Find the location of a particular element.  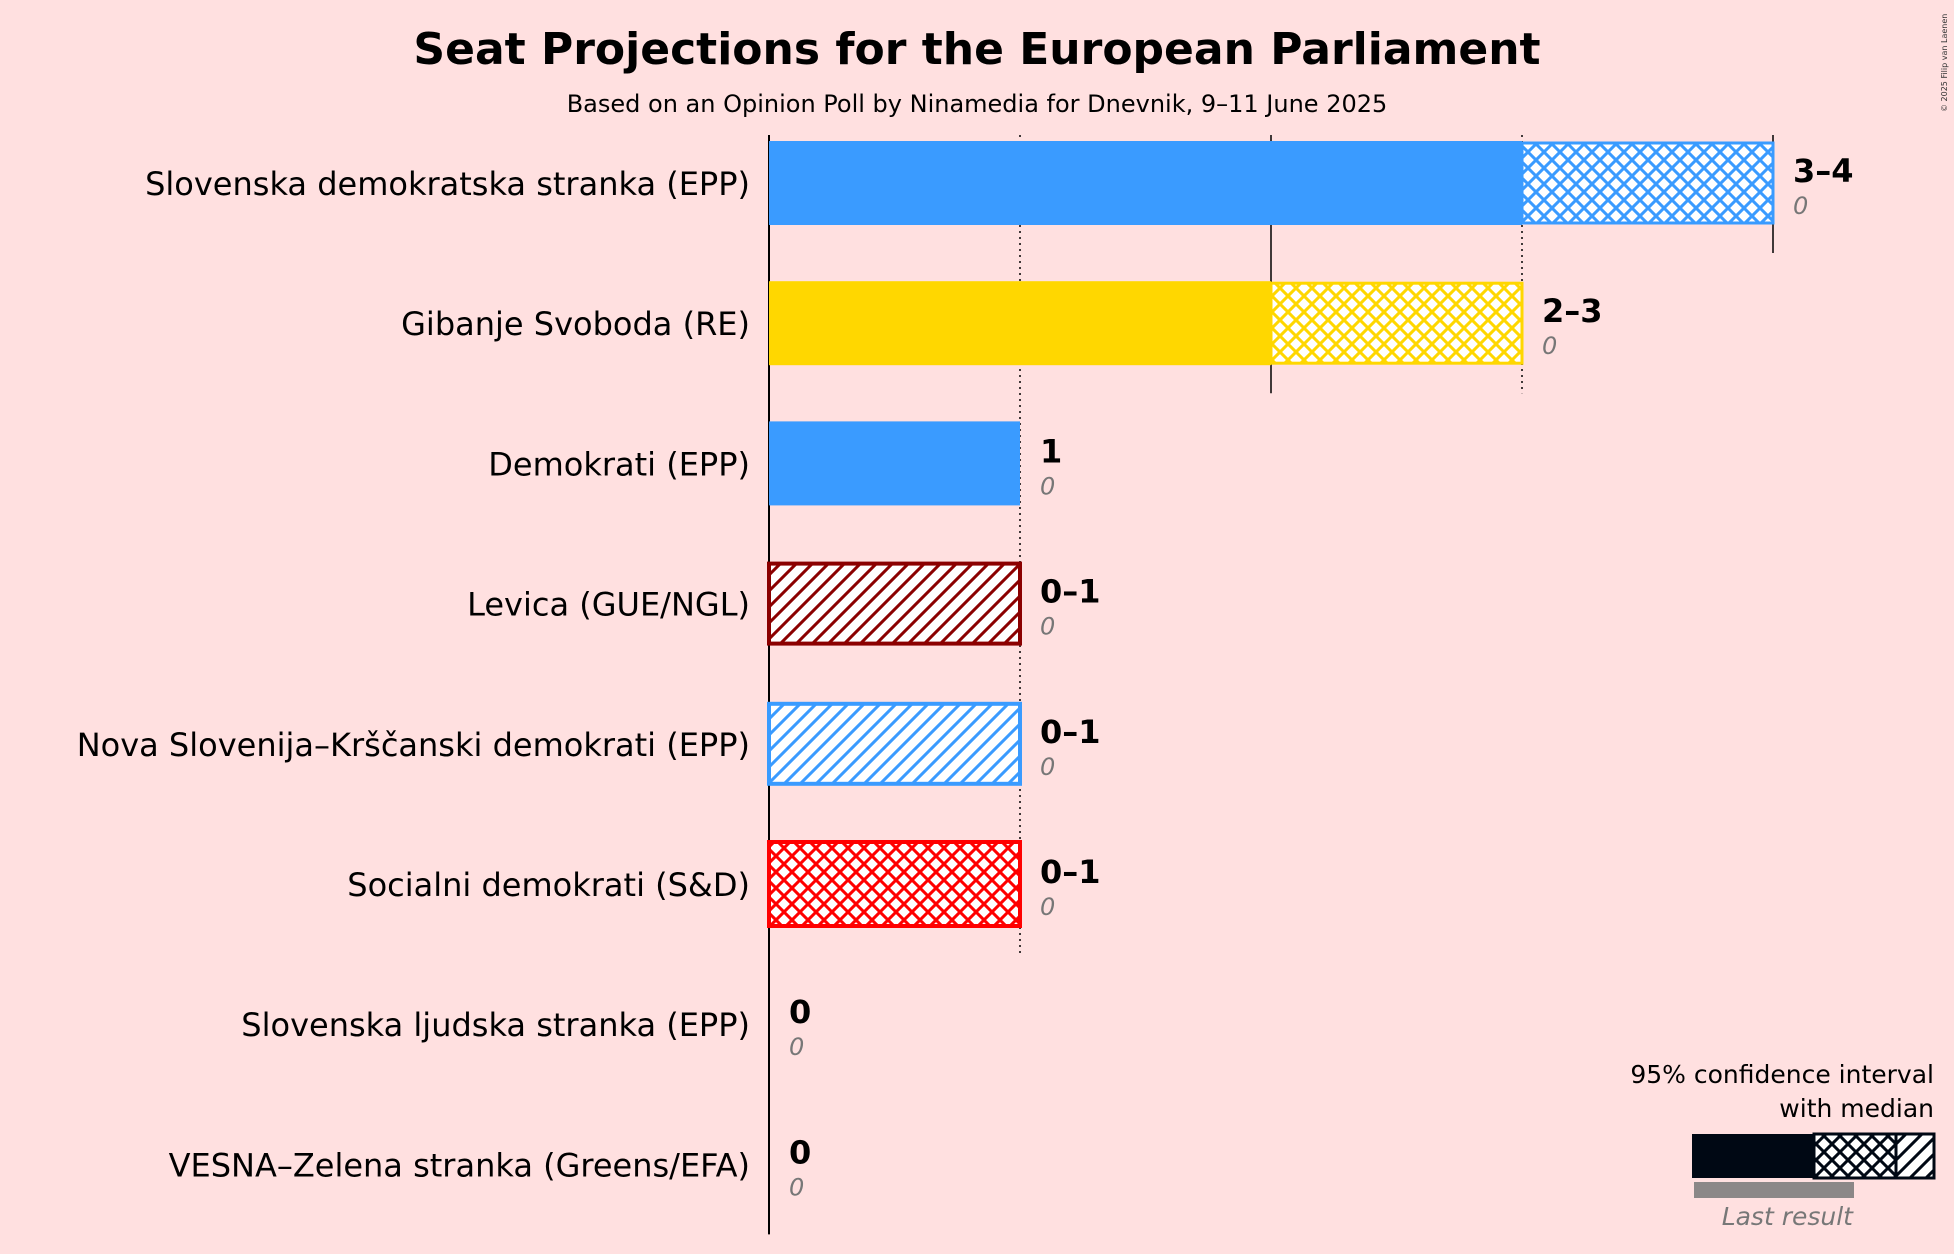

party-label: Levica (GUE/NGL) is located at coordinates (608, 605).